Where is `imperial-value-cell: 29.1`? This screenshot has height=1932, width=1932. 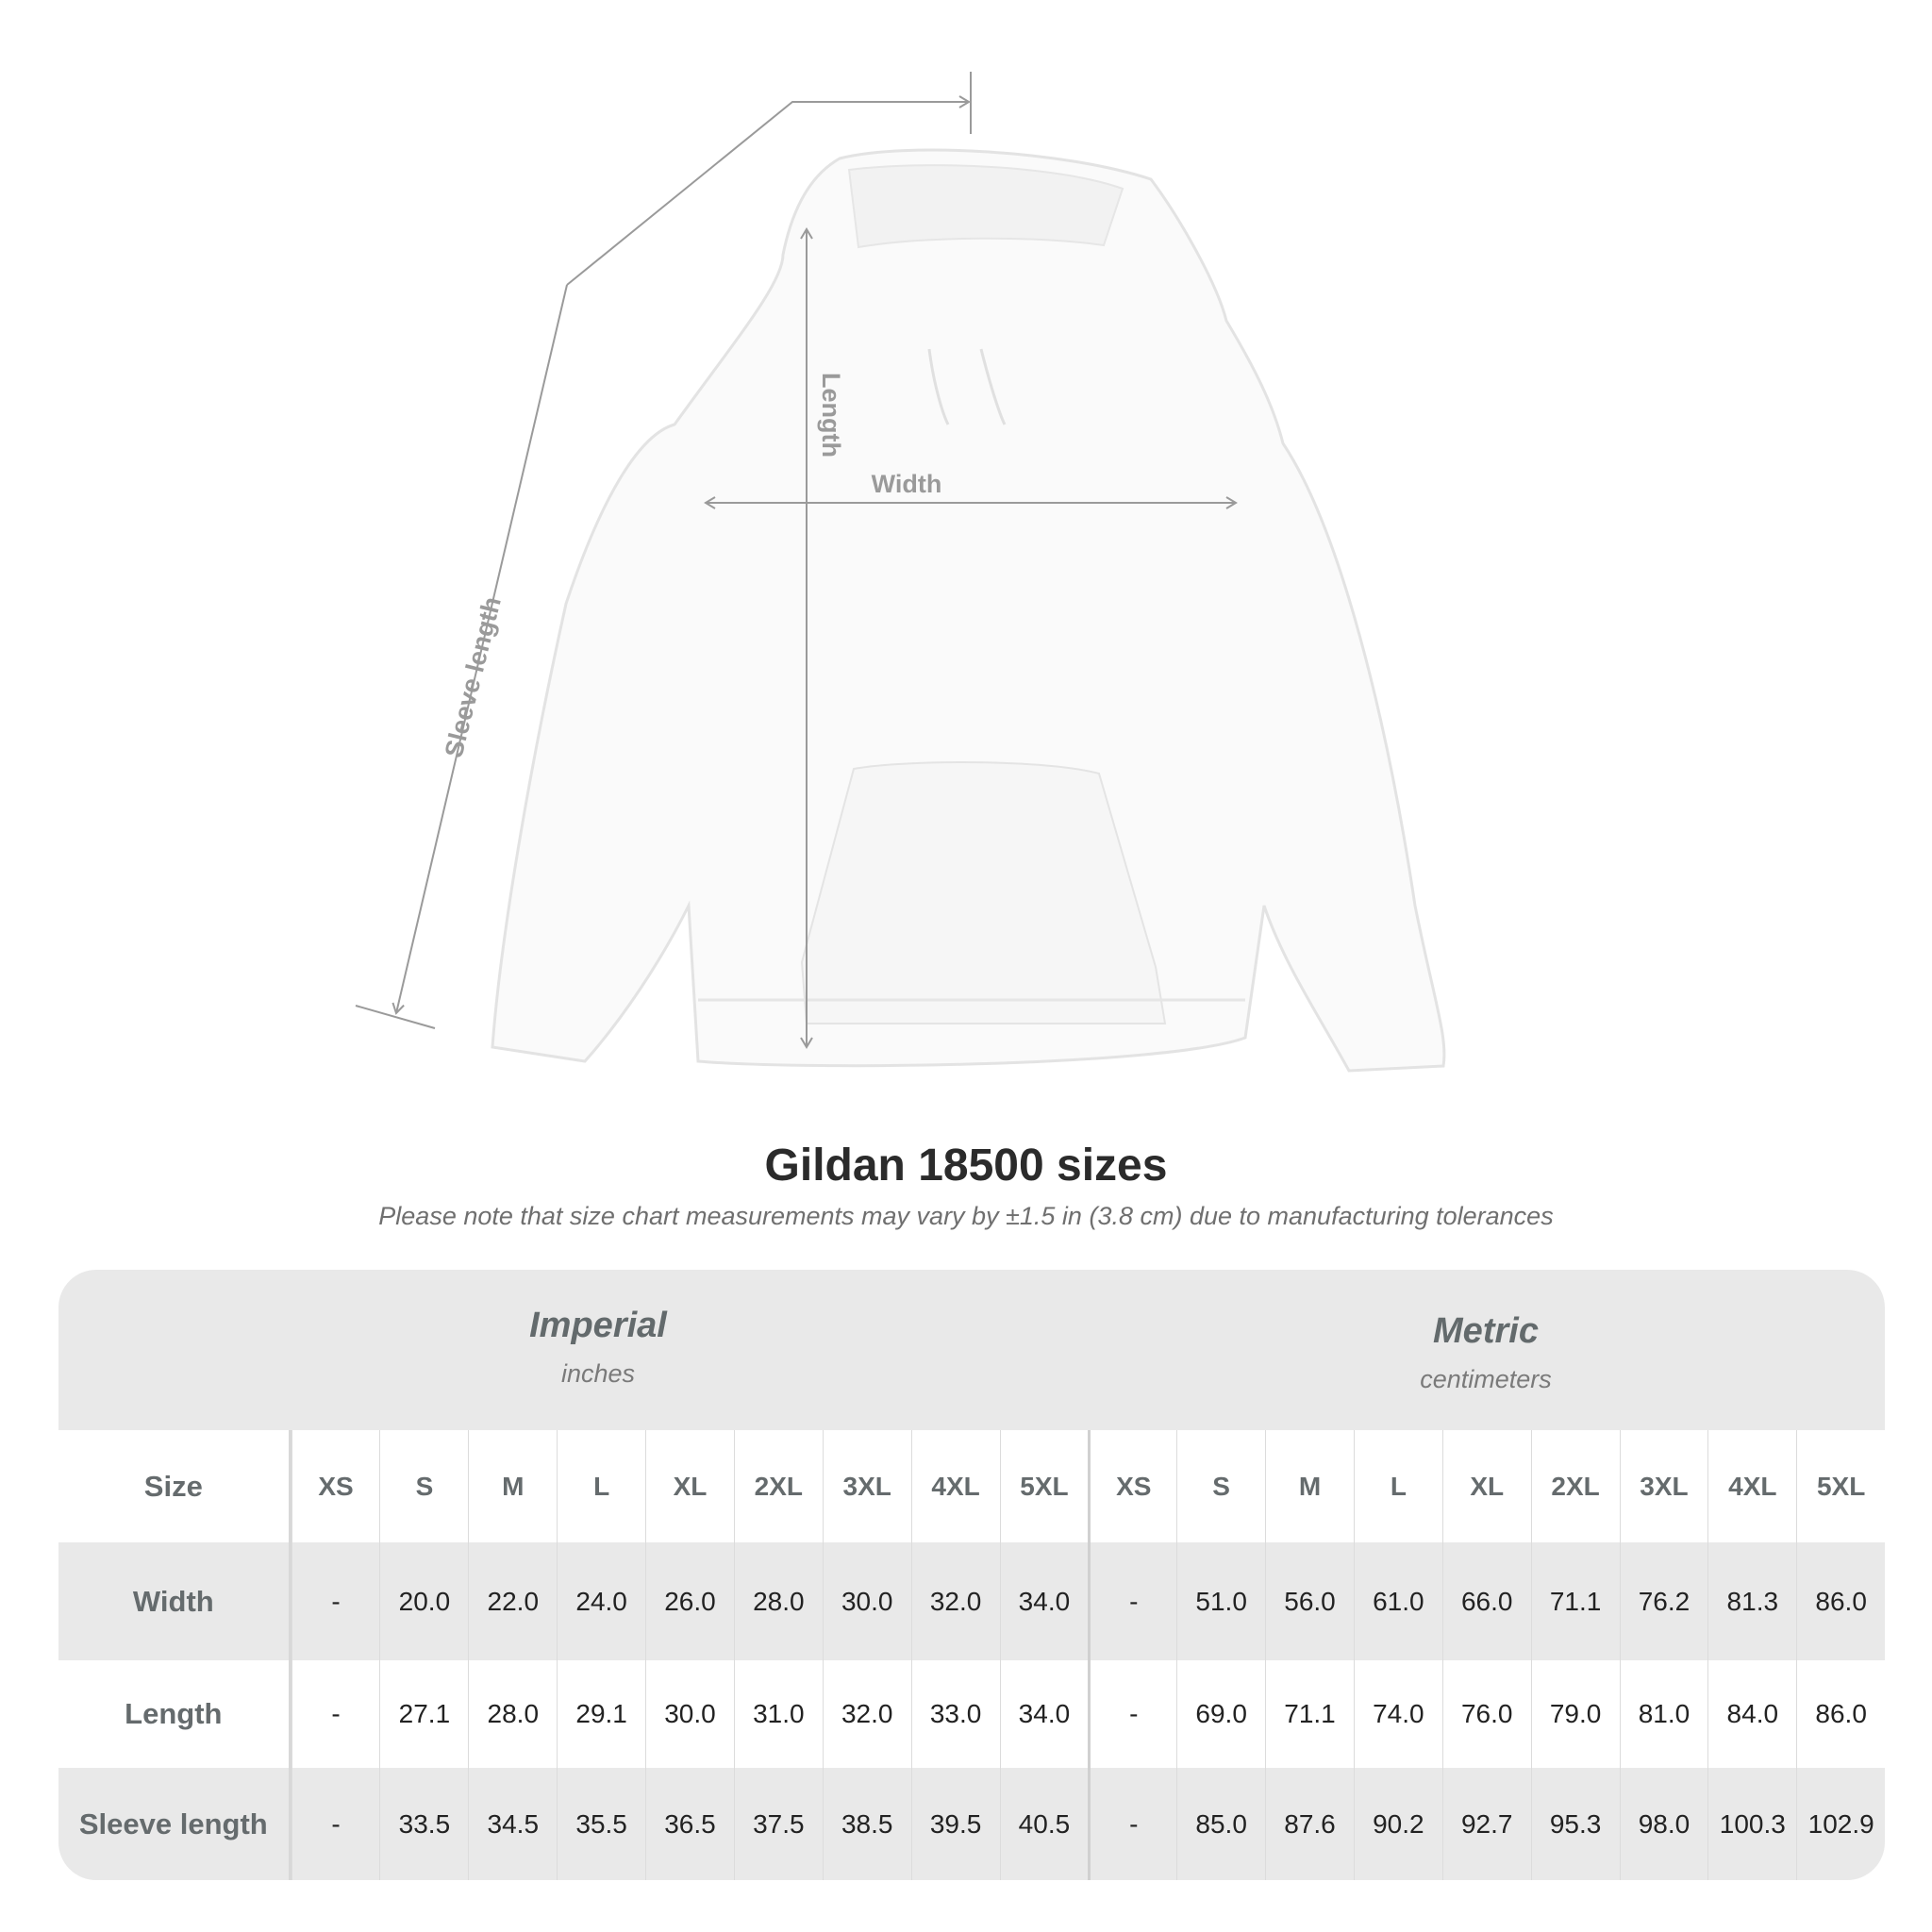 imperial-value-cell: 29.1 is located at coordinates (601, 1714).